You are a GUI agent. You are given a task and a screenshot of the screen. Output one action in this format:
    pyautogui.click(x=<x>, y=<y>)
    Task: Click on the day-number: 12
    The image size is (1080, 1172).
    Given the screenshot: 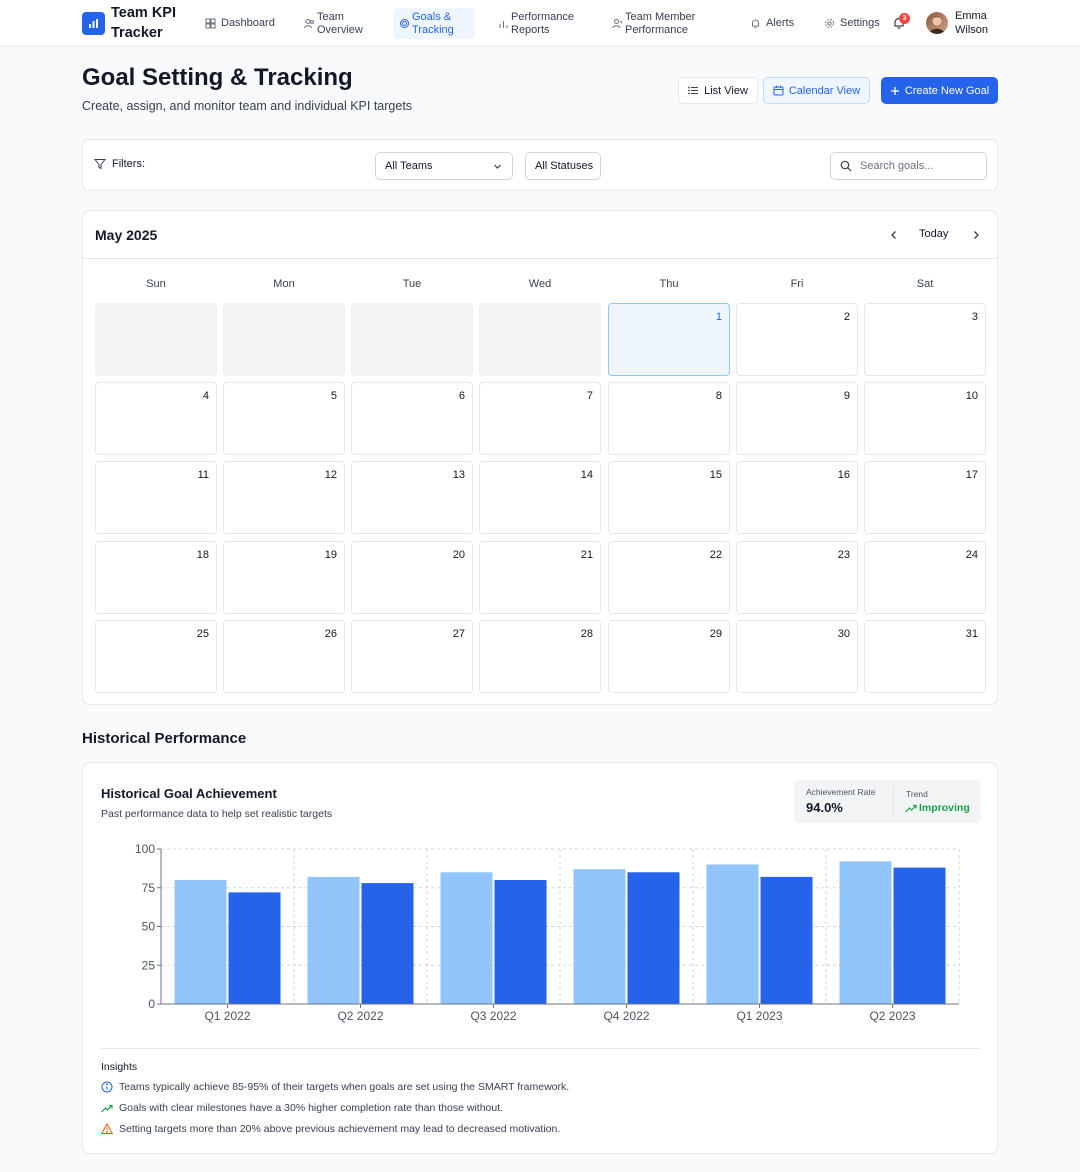 What is the action you would take?
    pyautogui.click(x=330, y=475)
    